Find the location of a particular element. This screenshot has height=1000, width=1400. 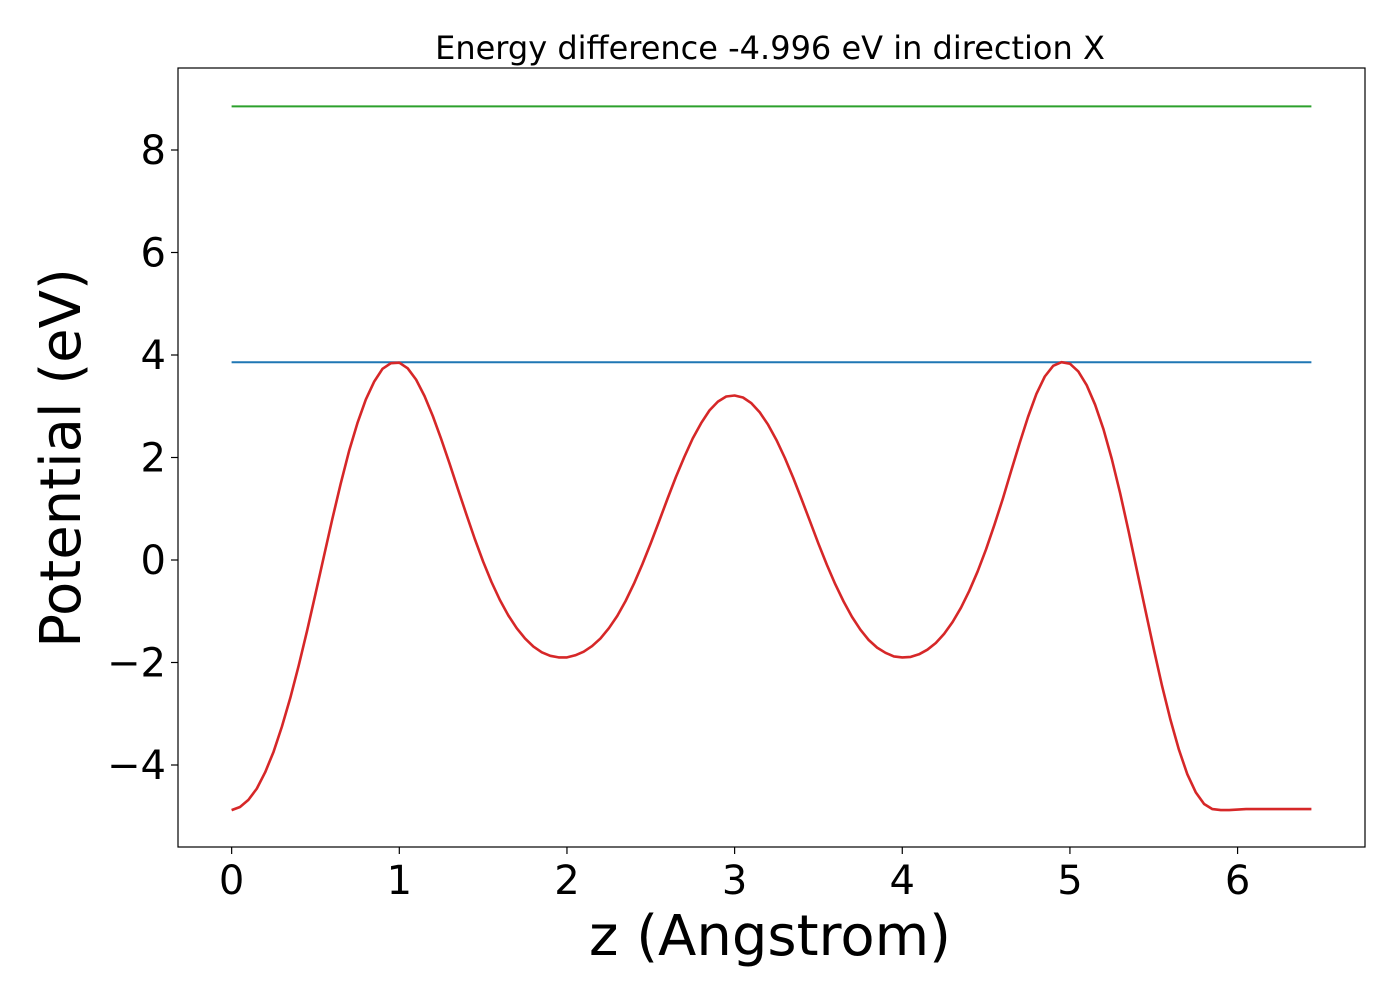

x-axis: 0 1 2 3 4 5 6 is located at coordinates (734, 875).